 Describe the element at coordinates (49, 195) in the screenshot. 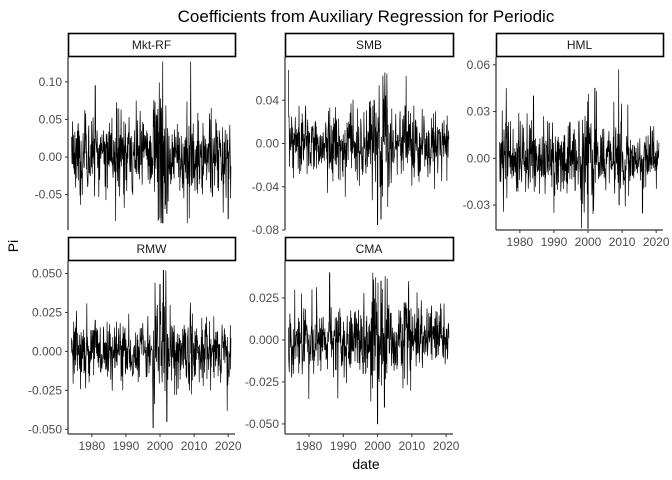

I see `y-tick-label: -0.05` at that location.